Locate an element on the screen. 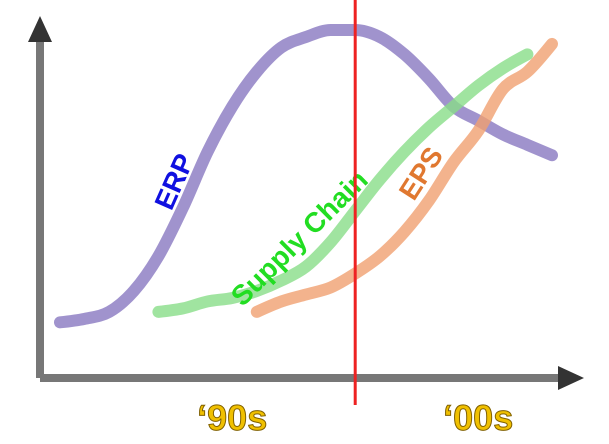 This screenshot has width=609, height=444. text: ERP is located at coordinates (174, 181).